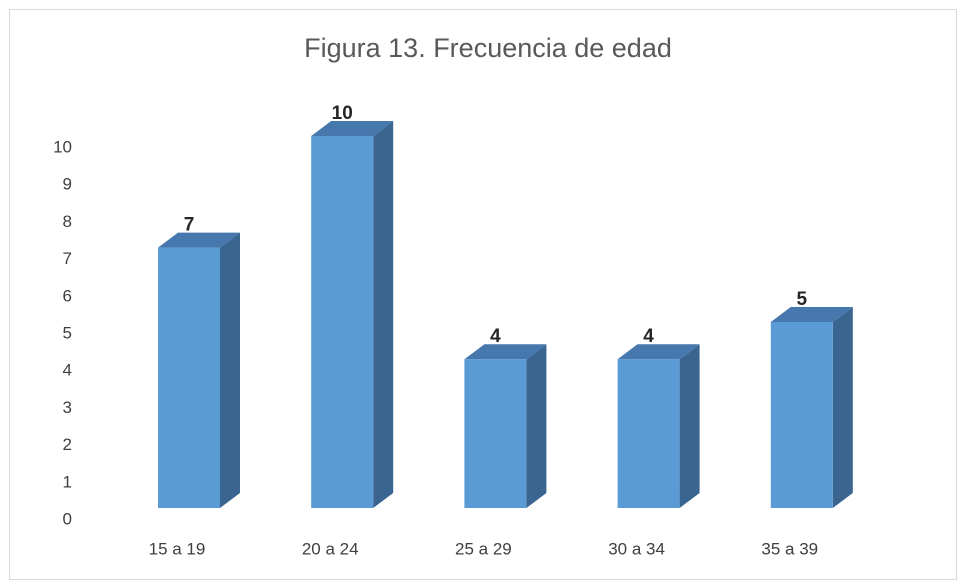  I want to click on y-tick-label: 8, so click(67, 221).